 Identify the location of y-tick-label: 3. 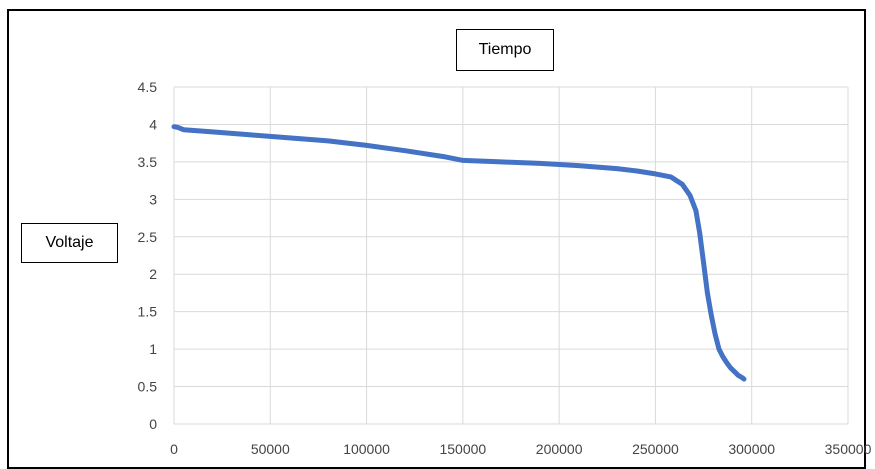
(153, 199).